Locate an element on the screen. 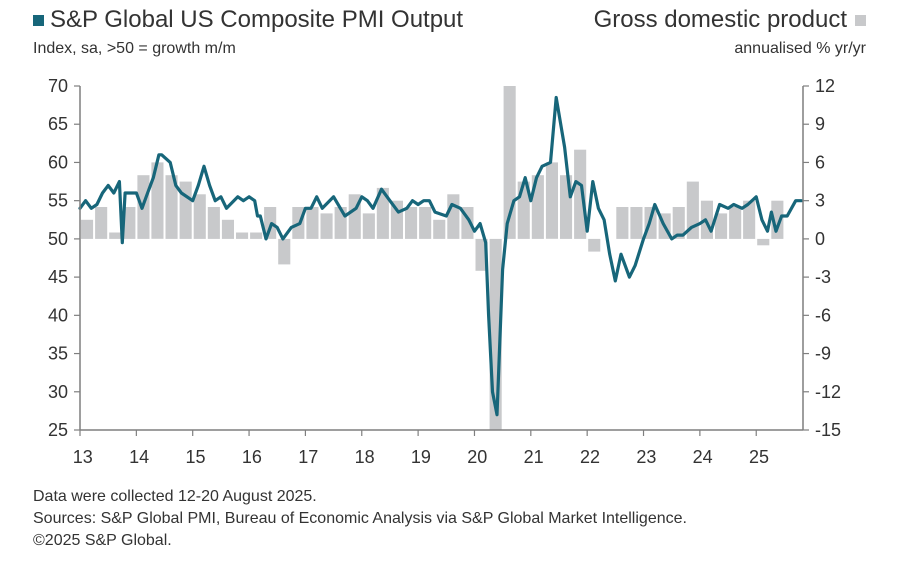  right-tick-label: 12 is located at coordinates (825, 86).